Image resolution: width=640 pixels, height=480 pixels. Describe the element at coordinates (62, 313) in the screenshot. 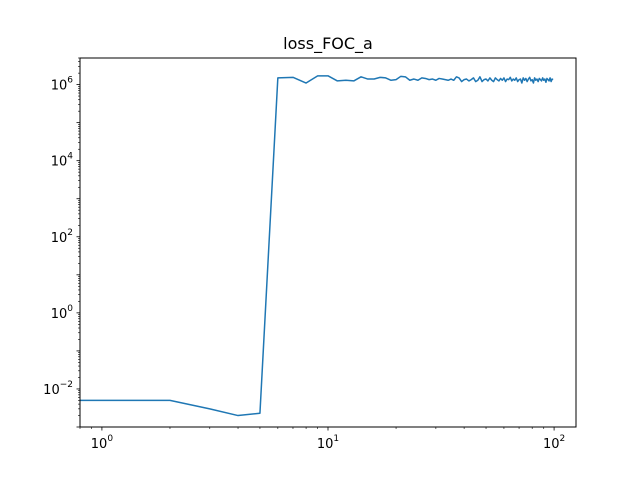

I see `y-tick-label: 10⁰` at that location.